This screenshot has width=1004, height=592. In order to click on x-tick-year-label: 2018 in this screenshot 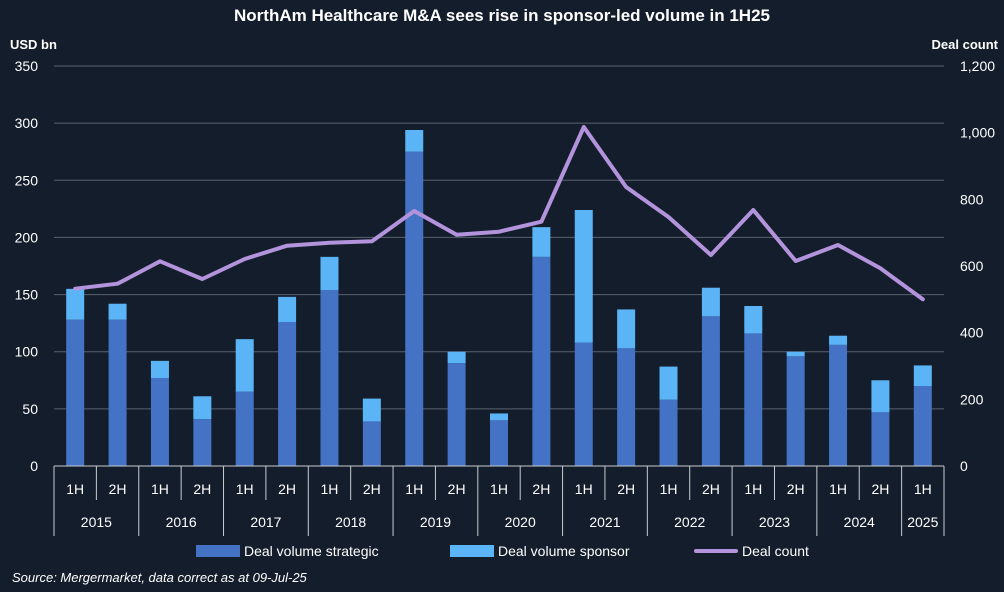, I will do `click(350, 522)`.